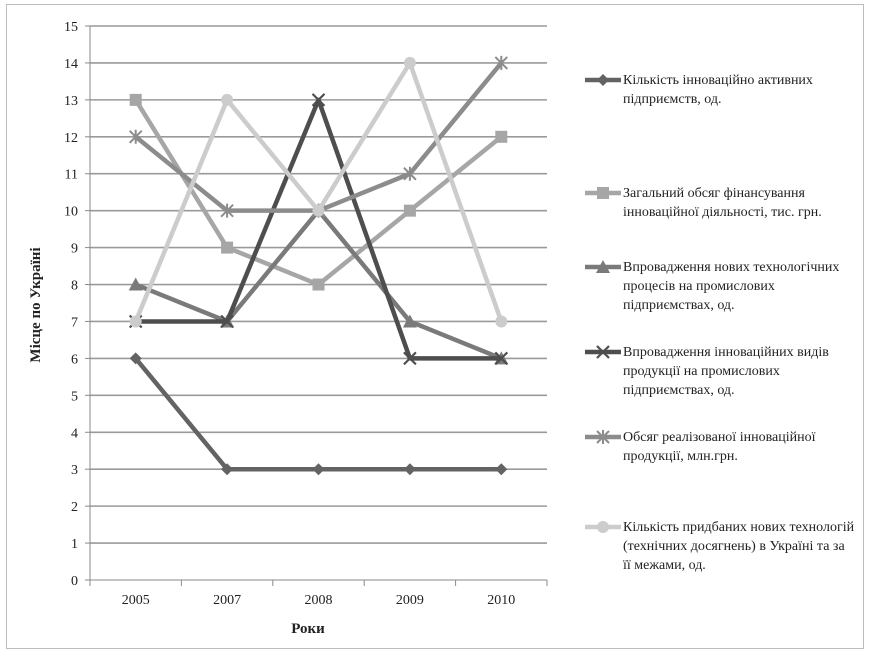 The image size is (871, 655). What do you see at coordinates (308, 629) in the screenshot?
I see `x-axis-title: Роки` at bounding box center [308, 629].